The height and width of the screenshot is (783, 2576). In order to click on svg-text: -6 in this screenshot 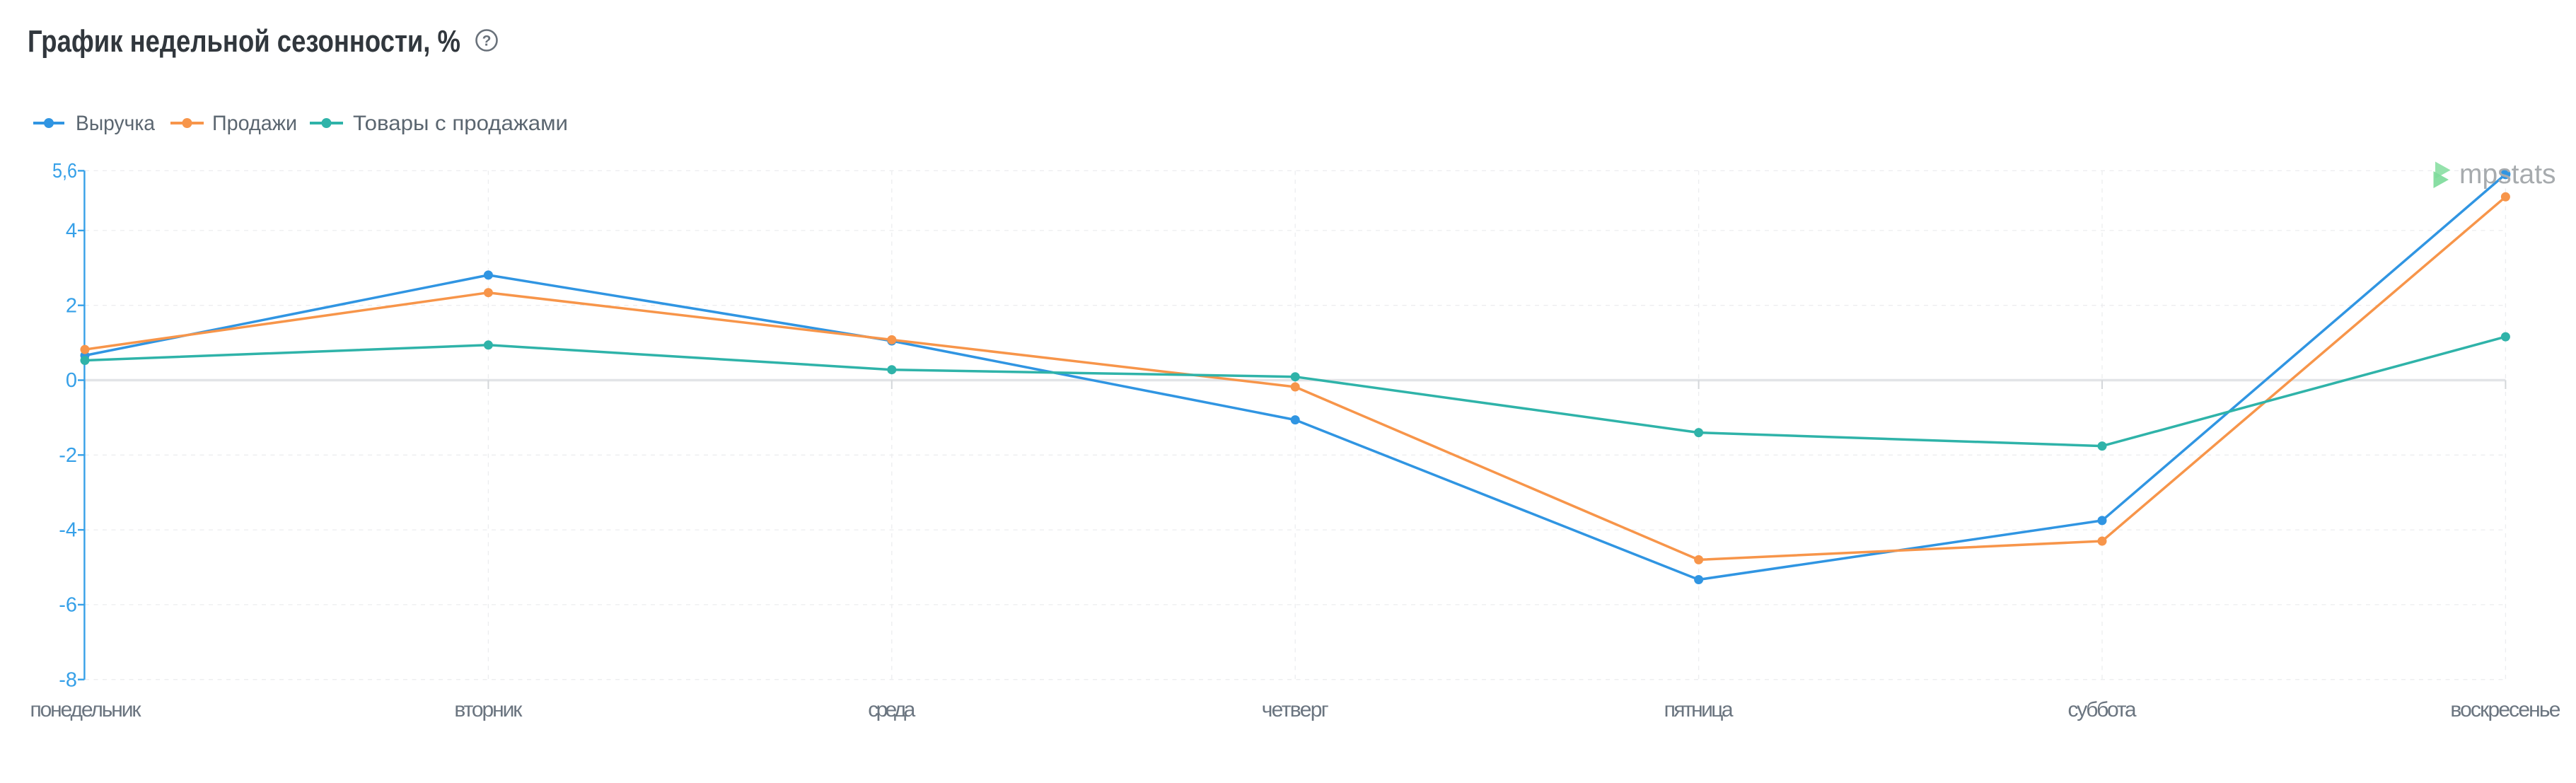, I will do `click(68, 605)`.